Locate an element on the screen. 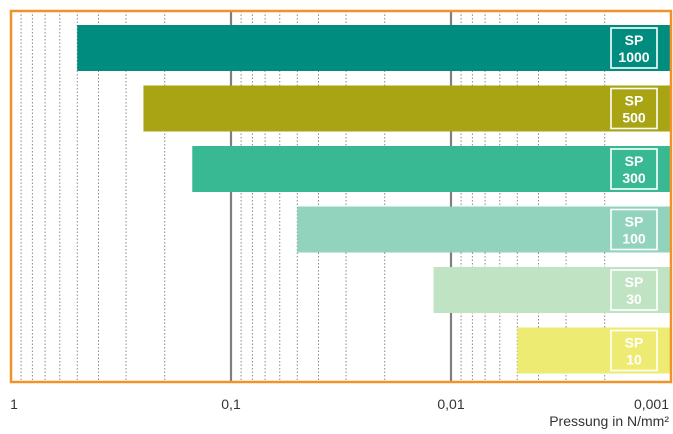 The image size is (673, 434). x-tick-label: 0,01 is located at coordinates (450, 404).